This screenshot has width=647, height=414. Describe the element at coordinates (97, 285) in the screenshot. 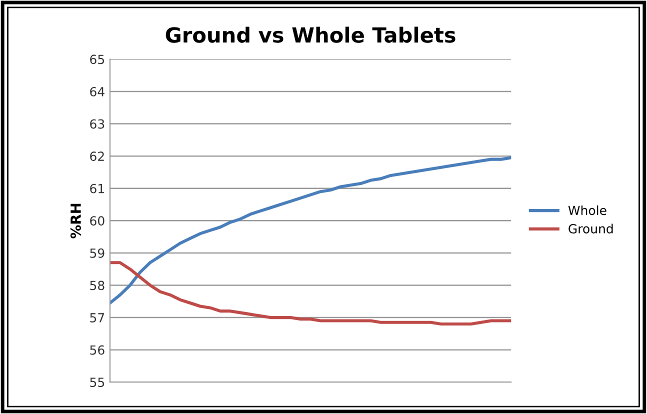

I see `y-tick-label: 58` at that location.